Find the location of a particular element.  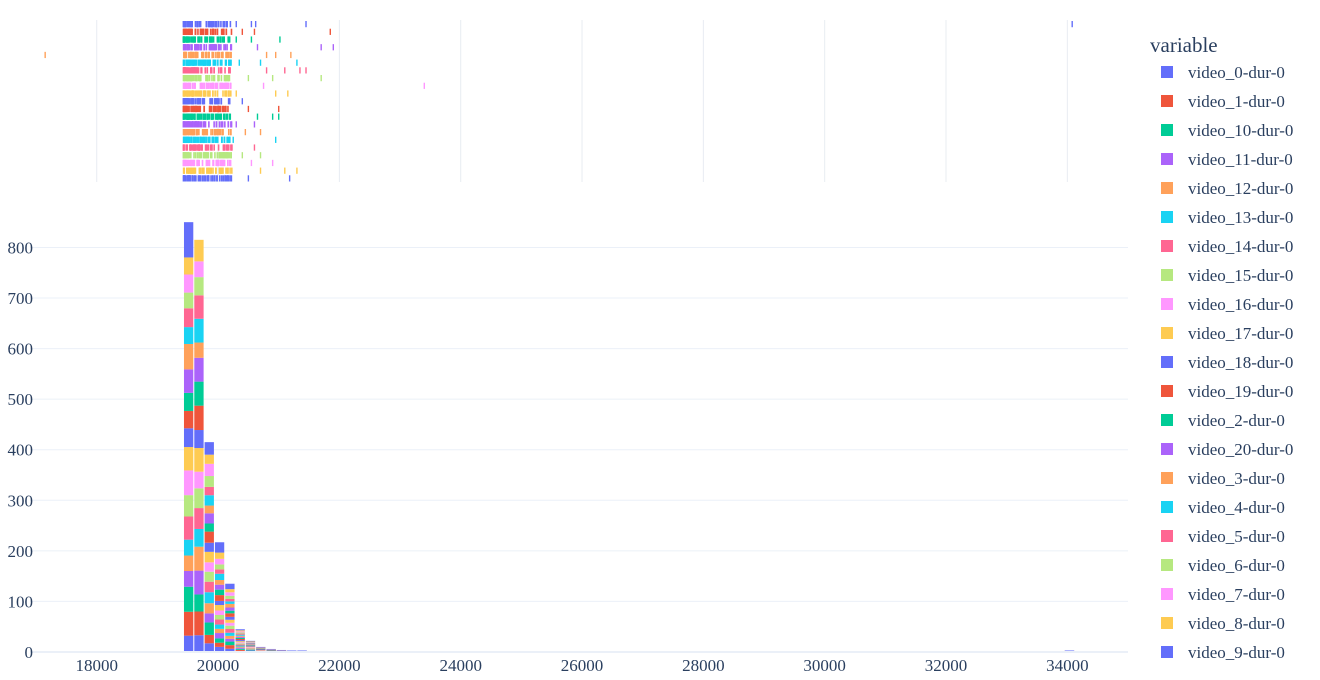

legend-label: video_7-dur-0 is located at coordinates (1236, 594).